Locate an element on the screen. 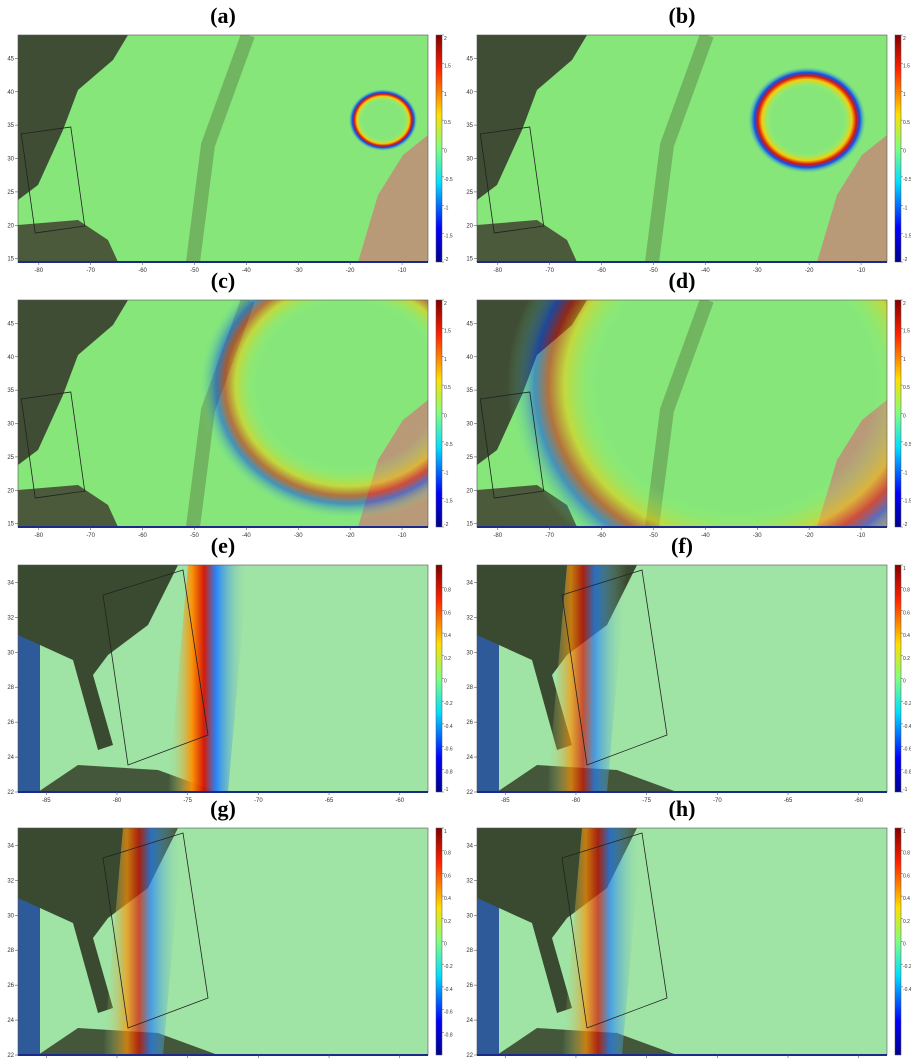 The image size is (911, 1058). colorbar-tick-label: 0.2 is located at coordinates (906, 922).